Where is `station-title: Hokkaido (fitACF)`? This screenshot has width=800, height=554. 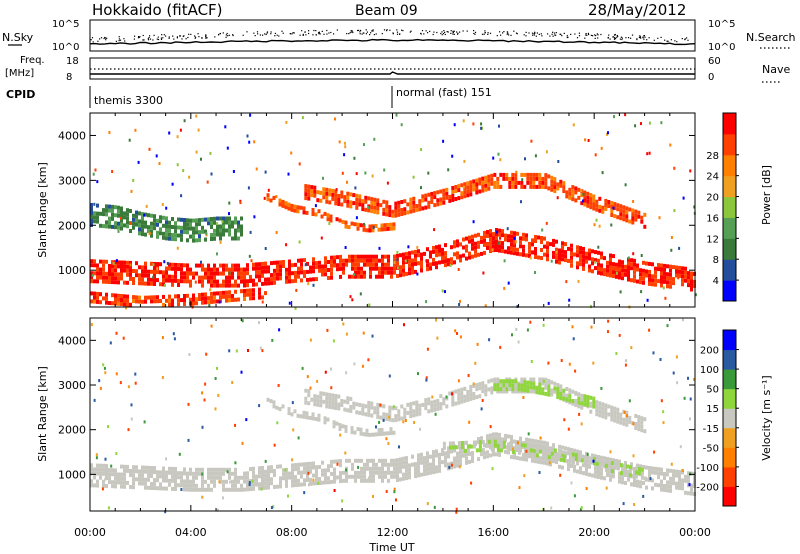
station-title: Hokkaido (fitACF) is located at coordinates (157, 10).